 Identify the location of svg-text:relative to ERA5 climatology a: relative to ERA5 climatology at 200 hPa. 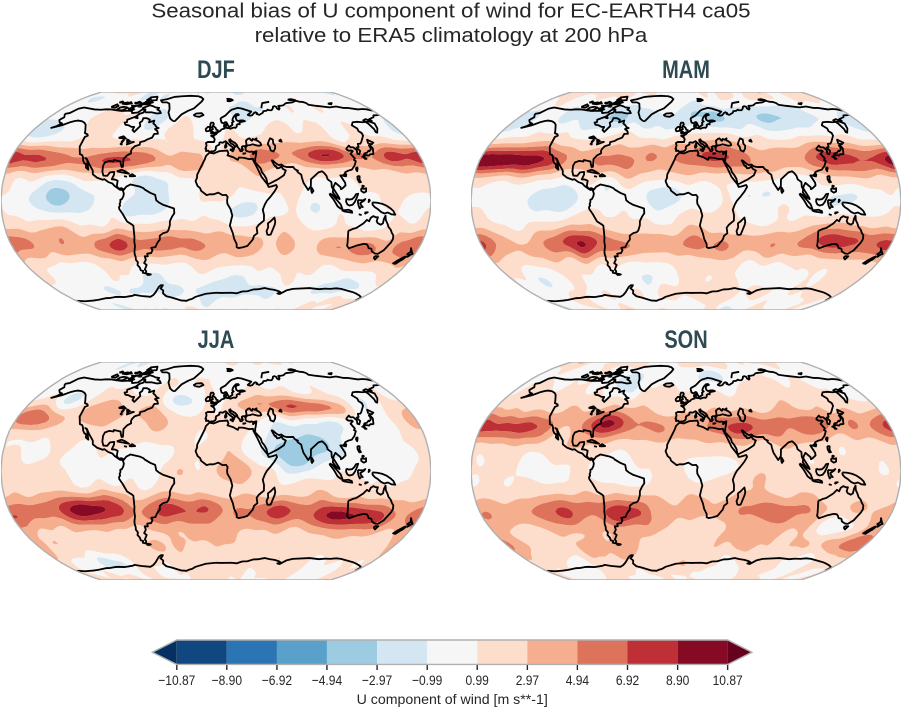
(451, 35).